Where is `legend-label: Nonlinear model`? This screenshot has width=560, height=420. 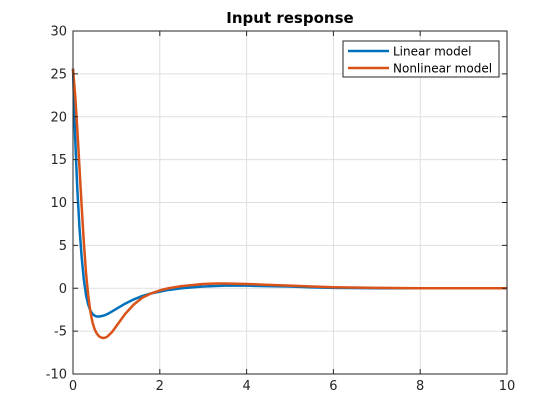
legend-label: Nonlinear model is located at coordinates (442, 69).